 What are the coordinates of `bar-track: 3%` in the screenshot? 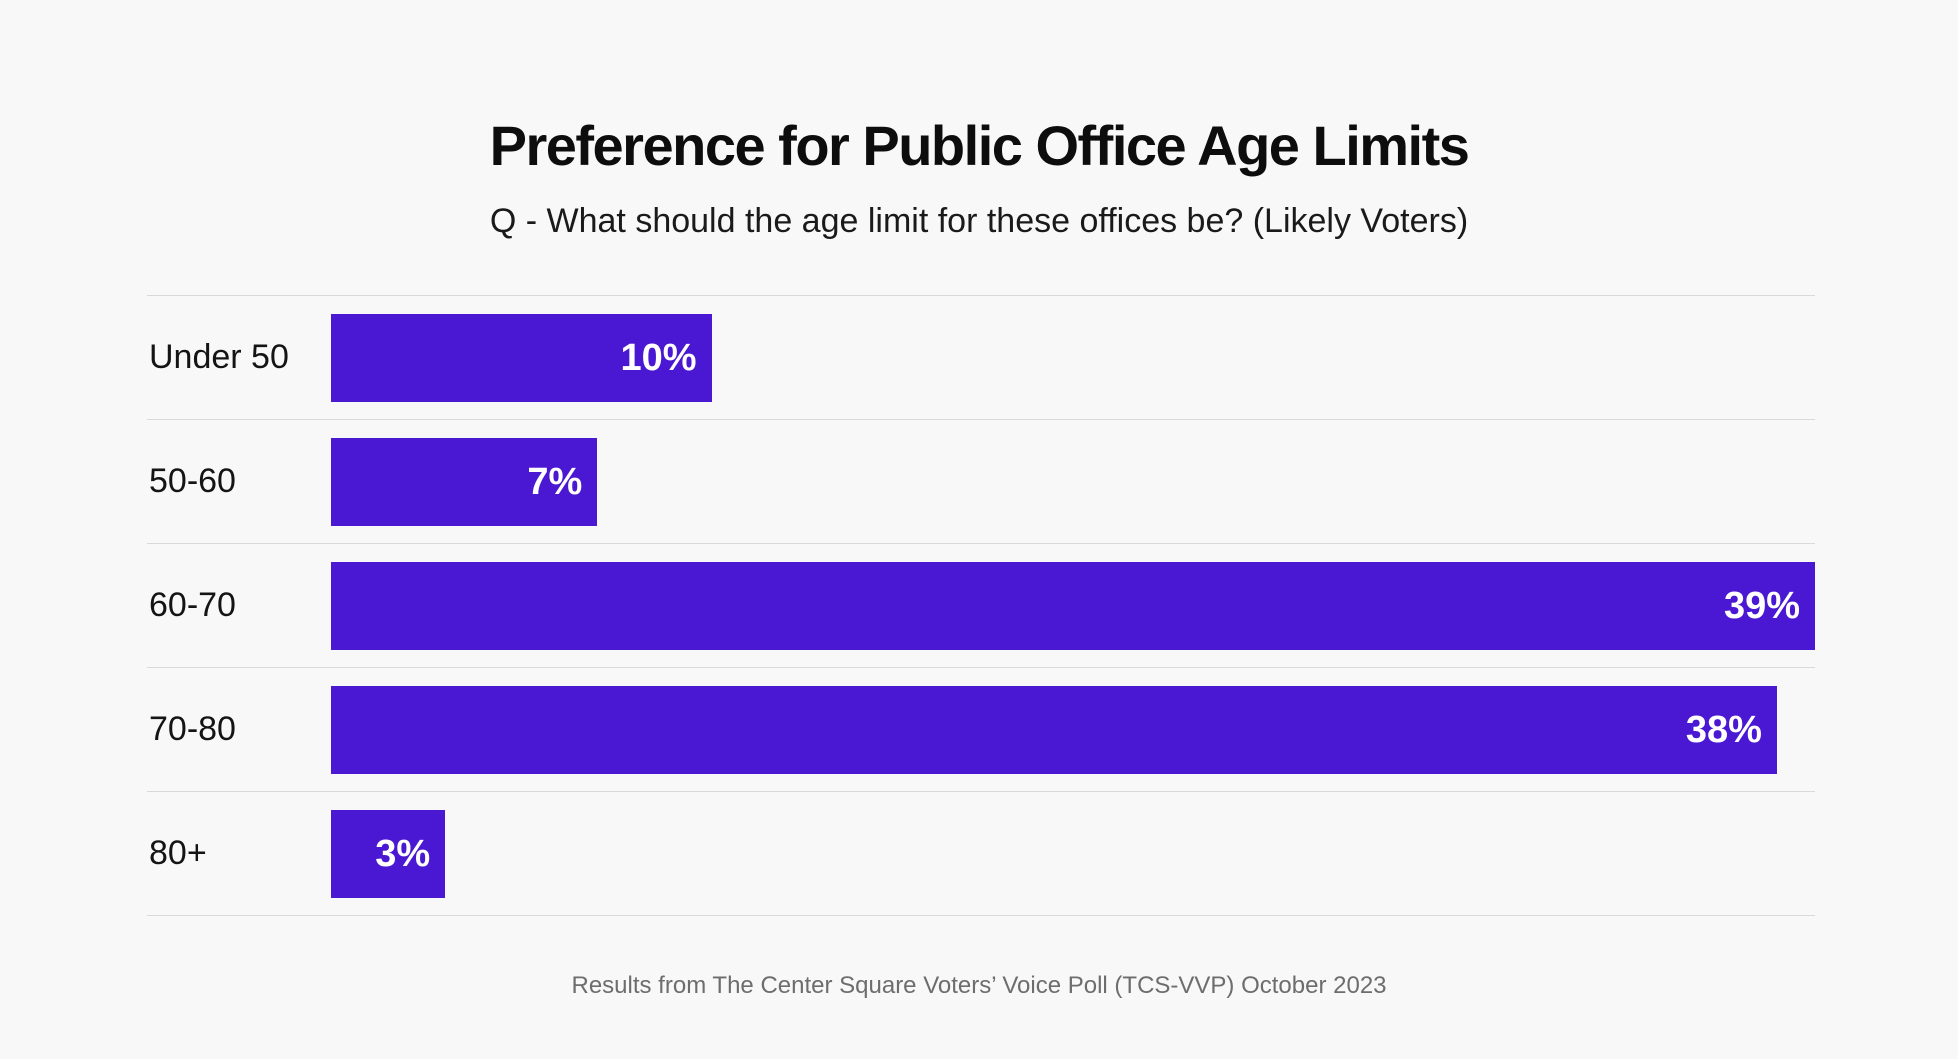 It's located at (1073, 853).